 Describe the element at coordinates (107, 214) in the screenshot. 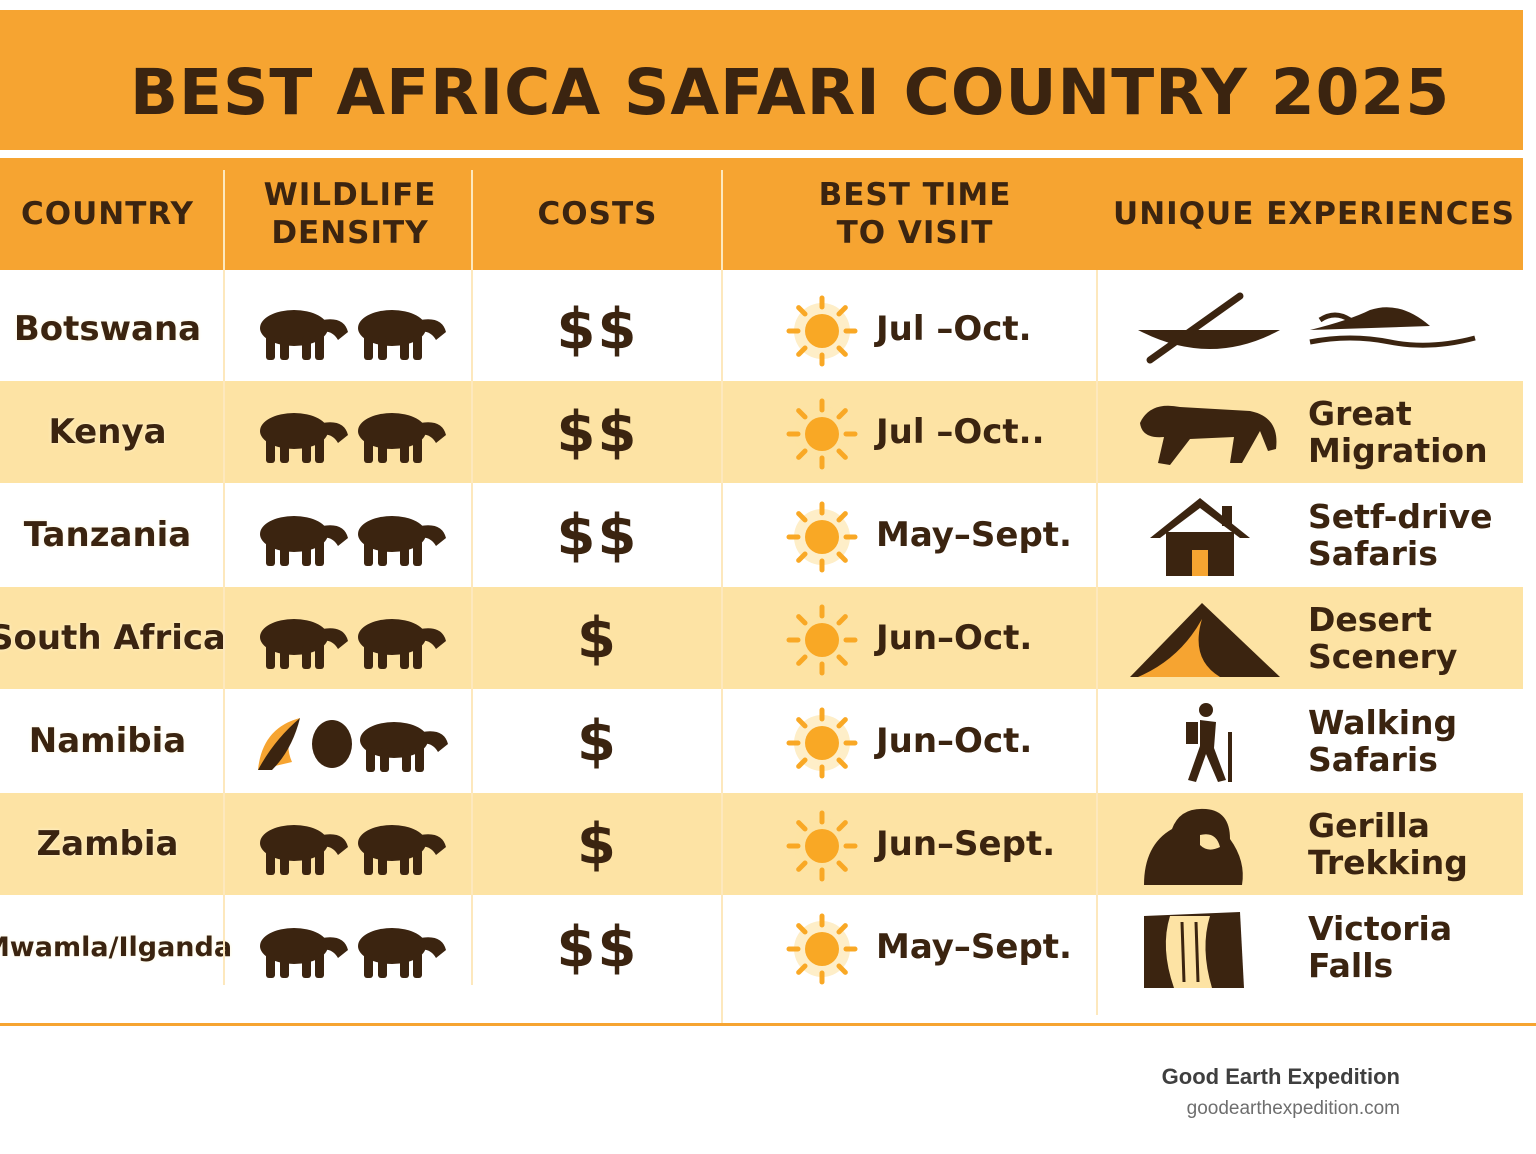

I see `header-country: COUNTRY` at that location.